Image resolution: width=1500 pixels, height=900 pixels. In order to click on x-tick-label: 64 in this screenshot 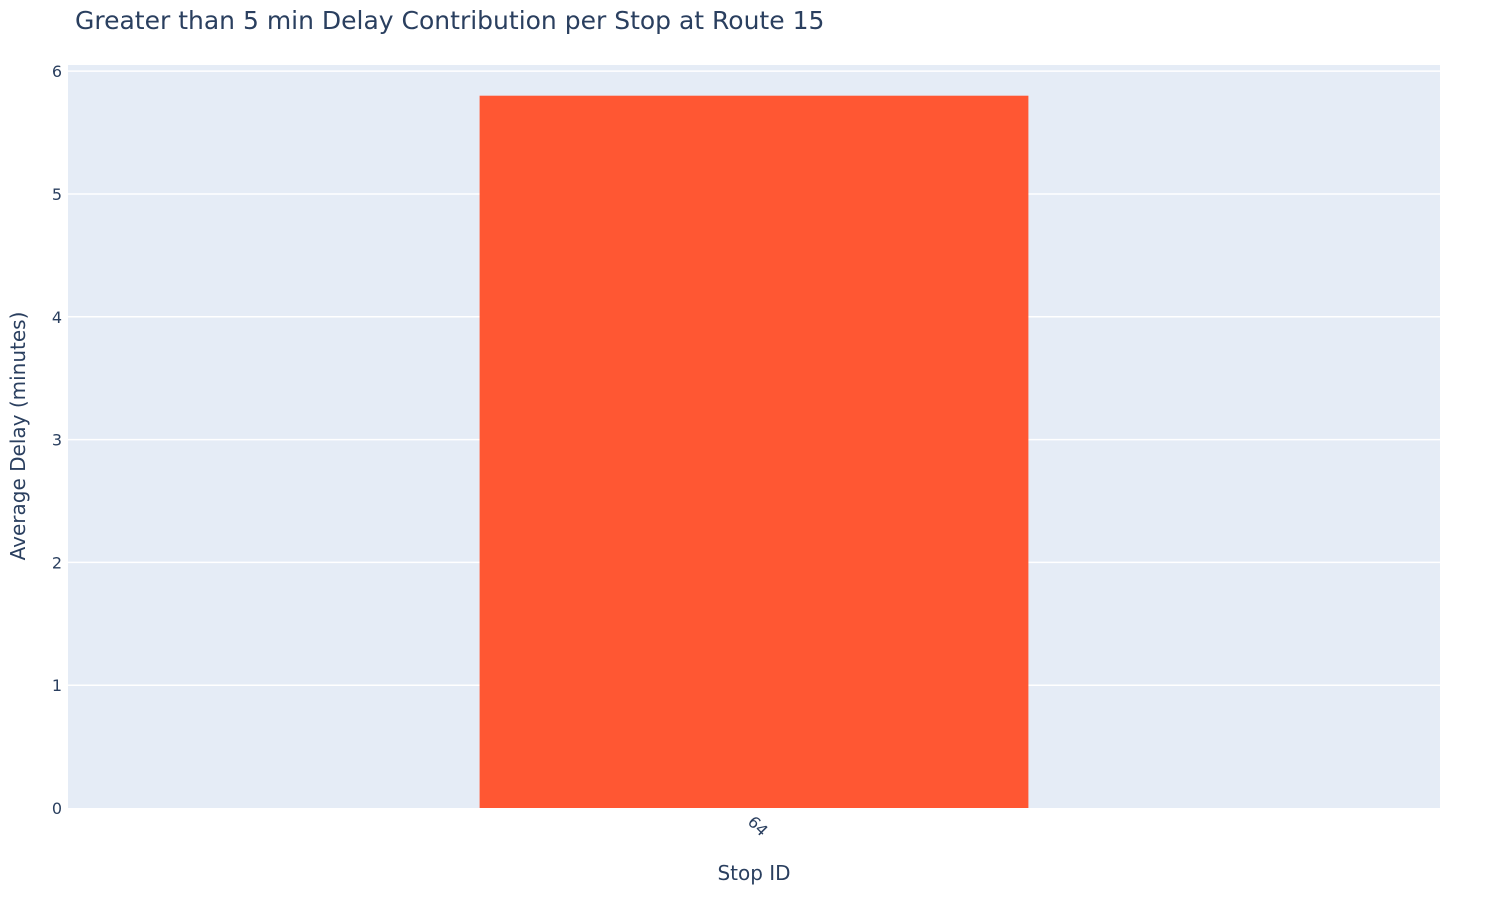, I will do `click(758, 826)`.